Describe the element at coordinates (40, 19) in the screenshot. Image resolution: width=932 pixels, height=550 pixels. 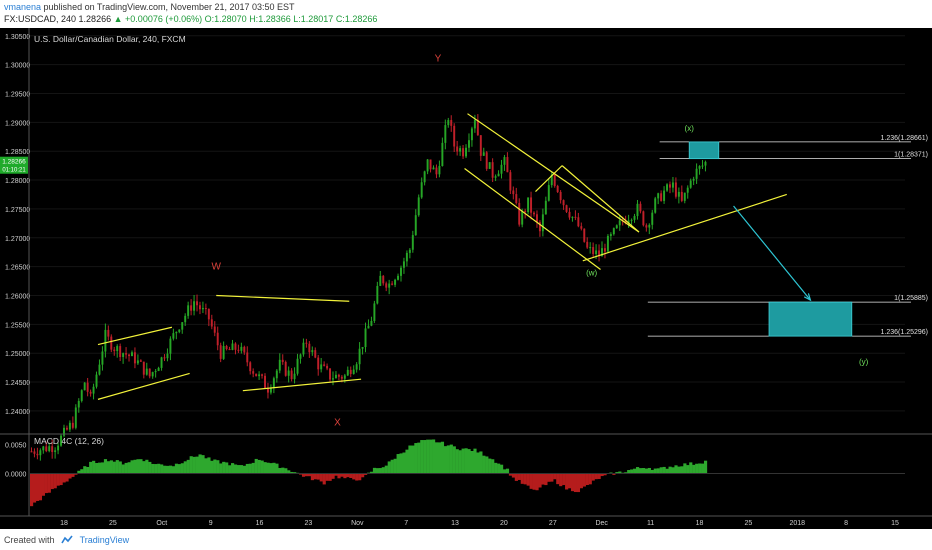
I see `symbol-name: FX:USDCAD, 240` at that location.